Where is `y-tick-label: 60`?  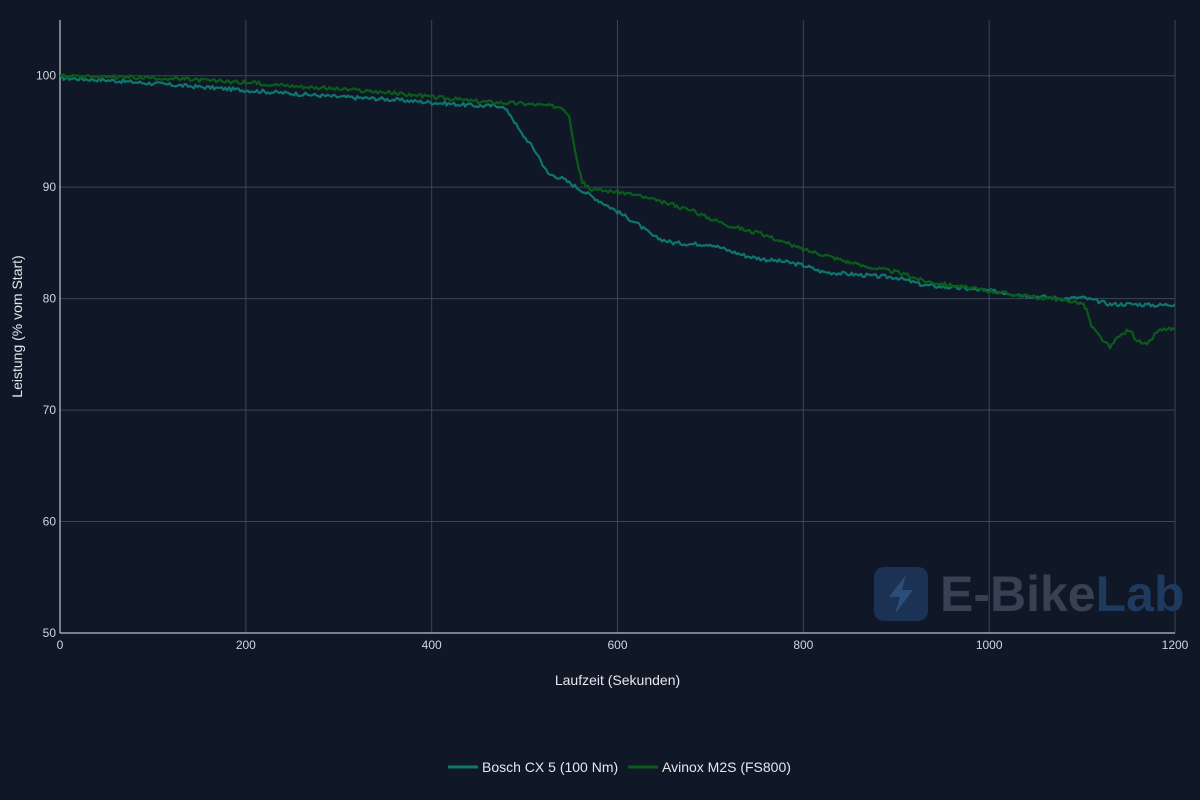 y-tick-label: 60 is located at coordinates (50, 522).